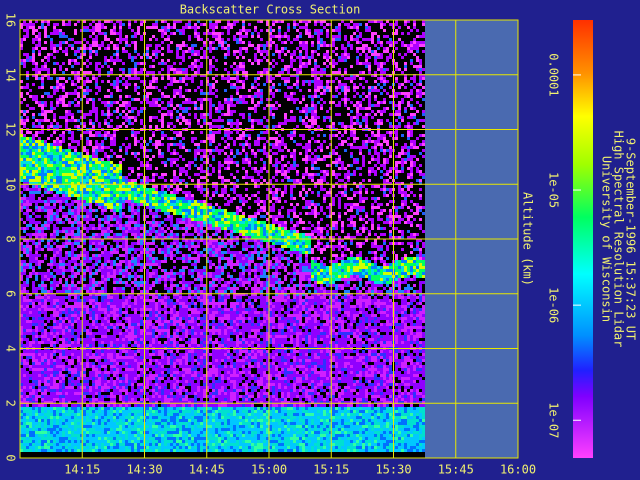 The image size is (640, 480). I want to click on chart-title: Backscatter Cross Section, so click(270, 10).